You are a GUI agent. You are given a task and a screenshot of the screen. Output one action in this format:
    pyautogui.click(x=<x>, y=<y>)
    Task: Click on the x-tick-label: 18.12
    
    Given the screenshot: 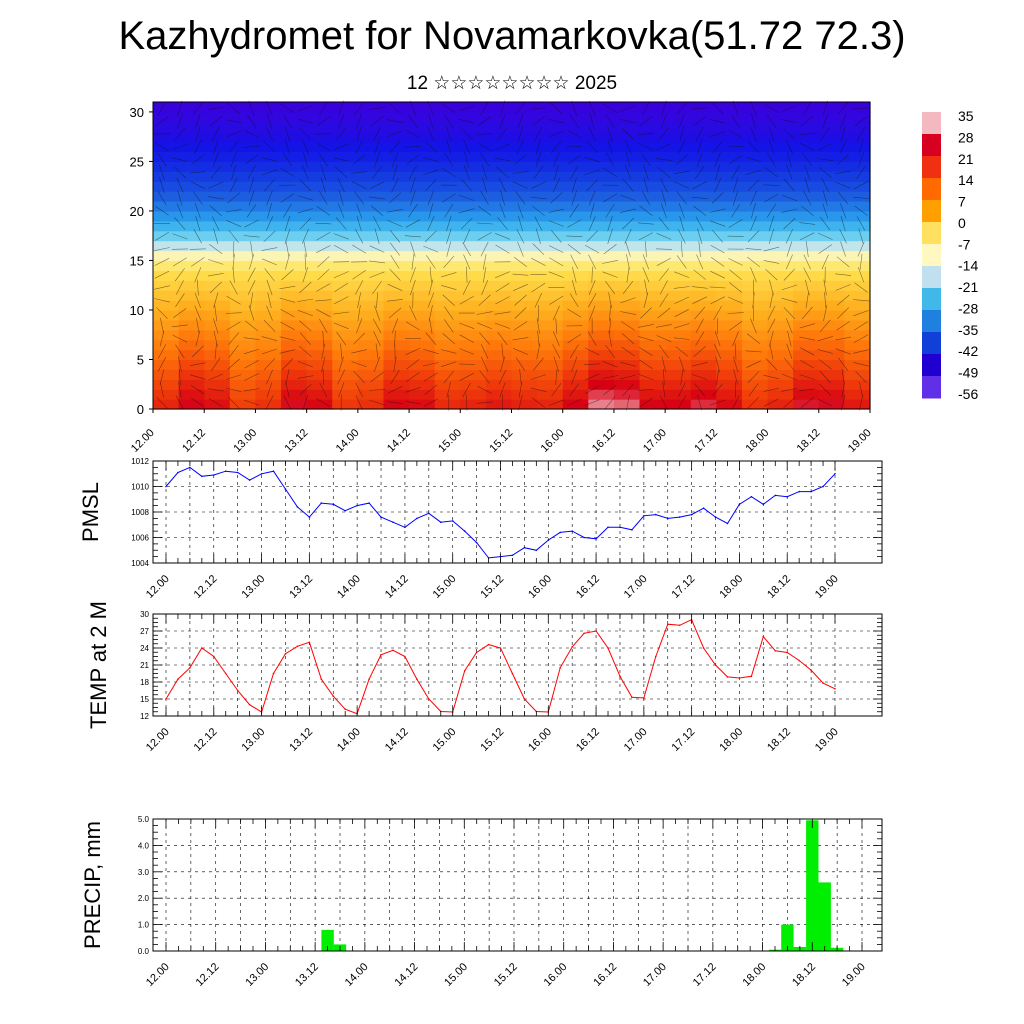 What is the action you would take?
    pyautogui.click(x=809, y=441)
    